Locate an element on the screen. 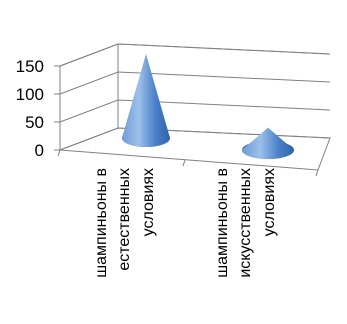  x-category-label: шампиньоны в естественных условиях is located at coordinates (125, 223).